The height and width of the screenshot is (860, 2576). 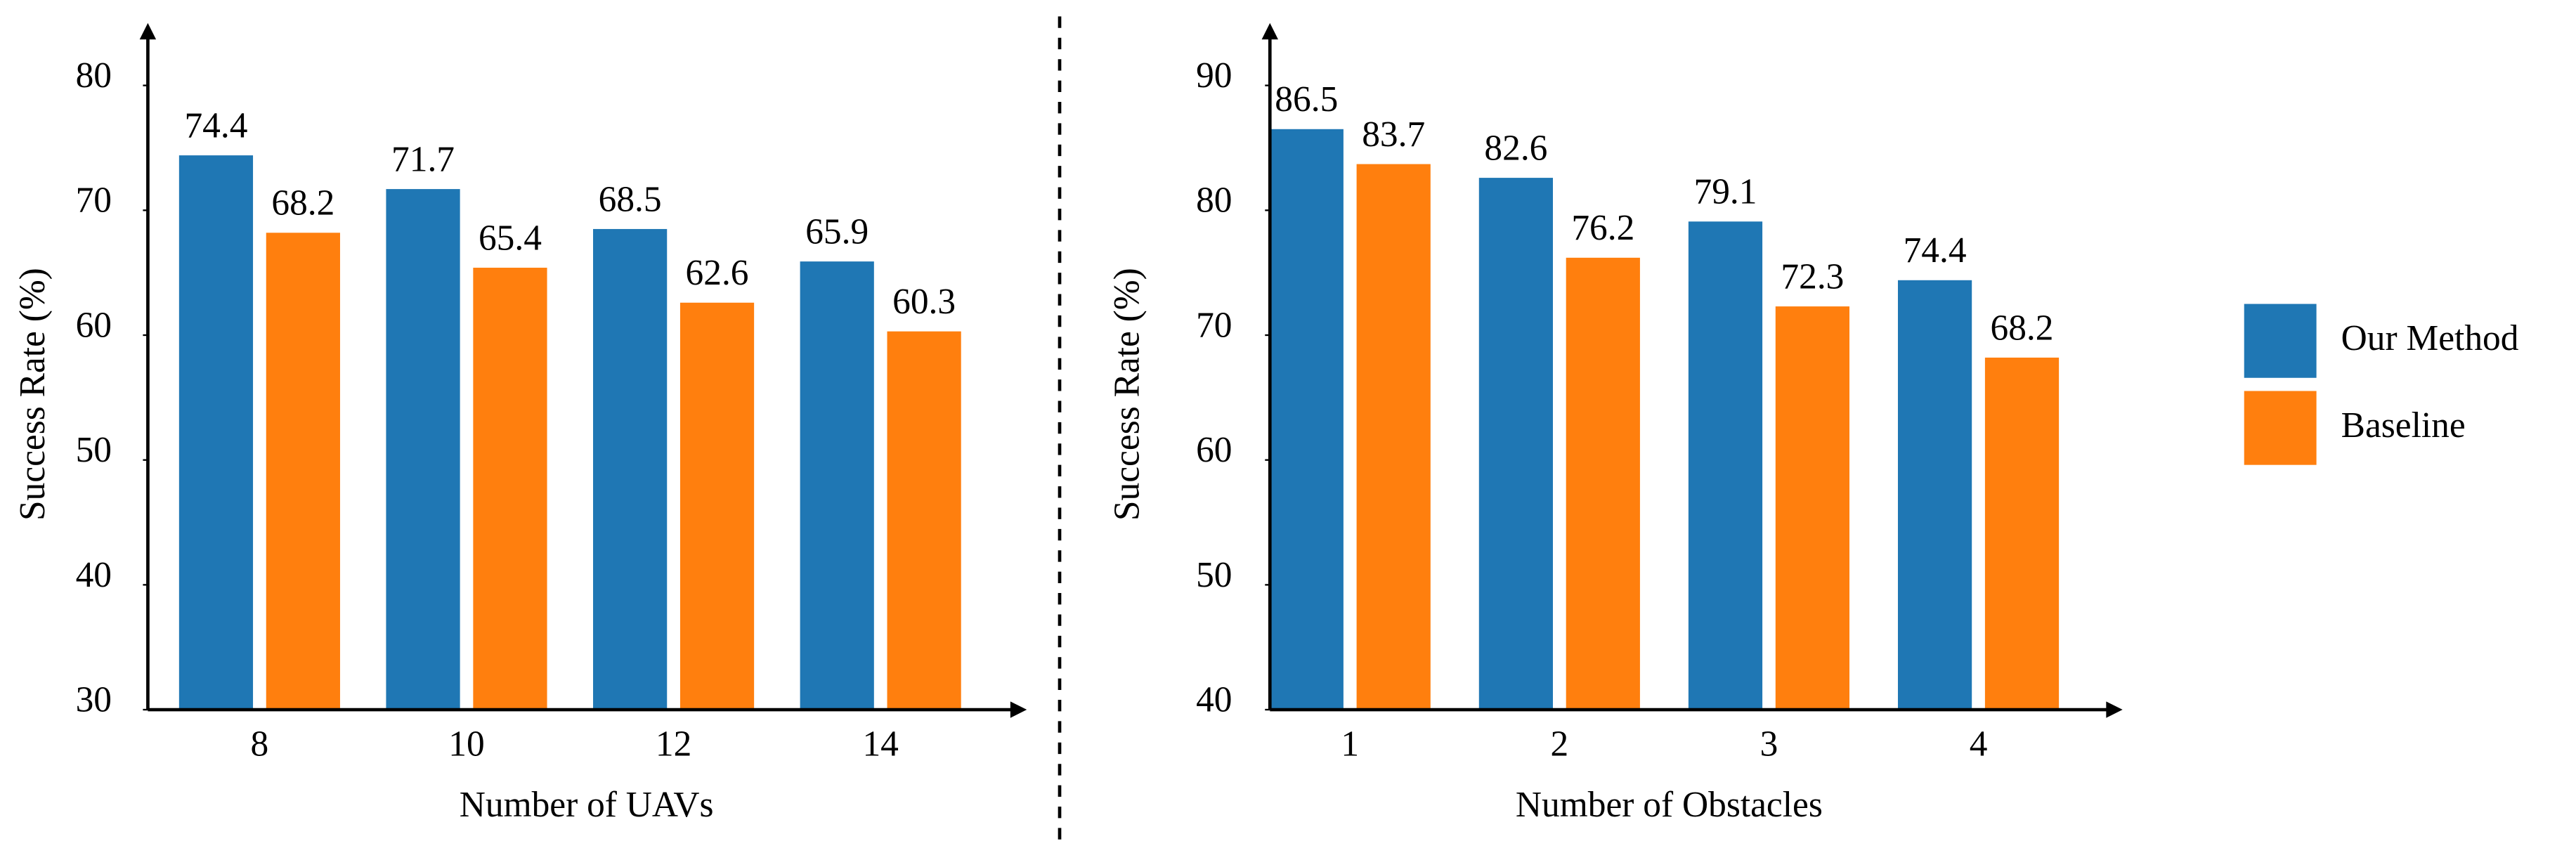 What do you see at coordinates (1350, 744) in the screenshot?
I see `x-tick-label: 1` at bounding box center [1350, 744].